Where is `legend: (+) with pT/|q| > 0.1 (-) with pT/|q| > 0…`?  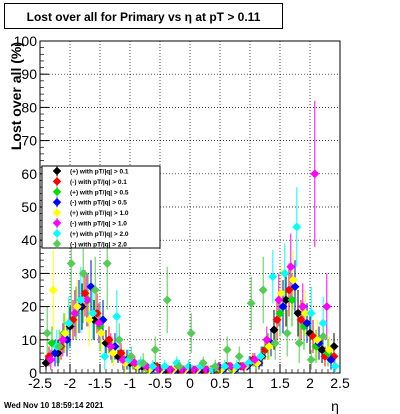 legend: (+) with pT/|q| > 0.1 (-) with pT/|q| > 0… is located at coordinates (101, 207).